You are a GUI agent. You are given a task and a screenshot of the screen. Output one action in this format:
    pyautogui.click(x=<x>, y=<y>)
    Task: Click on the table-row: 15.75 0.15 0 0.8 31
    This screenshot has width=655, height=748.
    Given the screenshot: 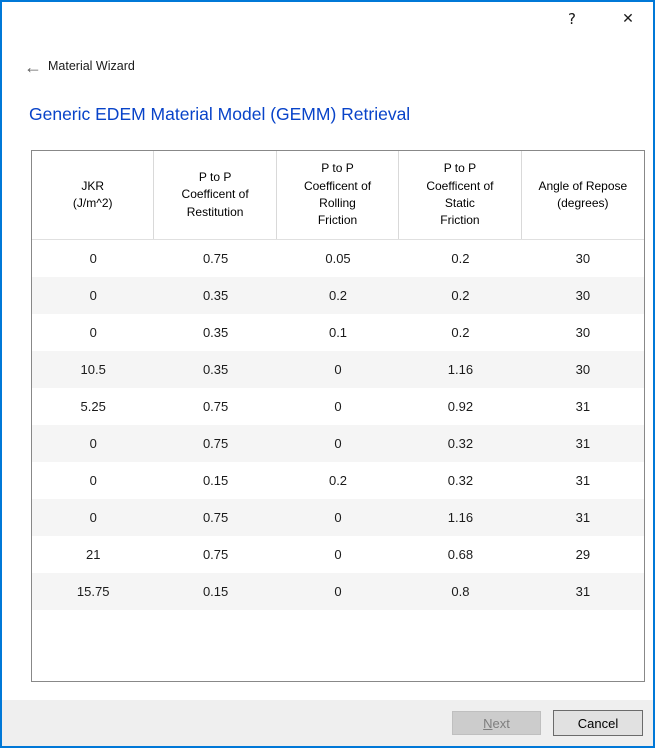 What is the action you would take?
    pyautogui.click(x=338, y=591)
    